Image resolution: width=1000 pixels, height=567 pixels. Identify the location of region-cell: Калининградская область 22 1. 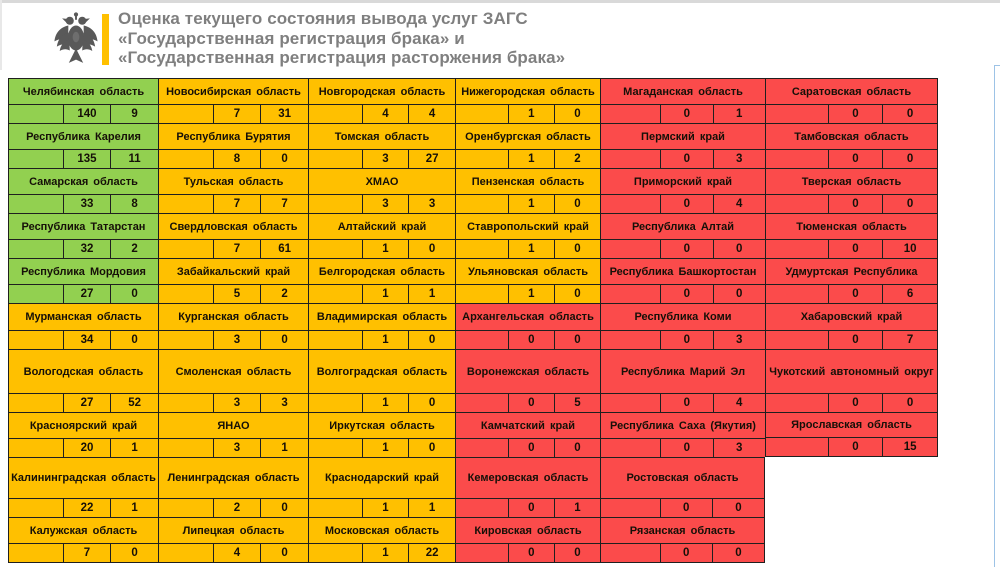
(83, 487).